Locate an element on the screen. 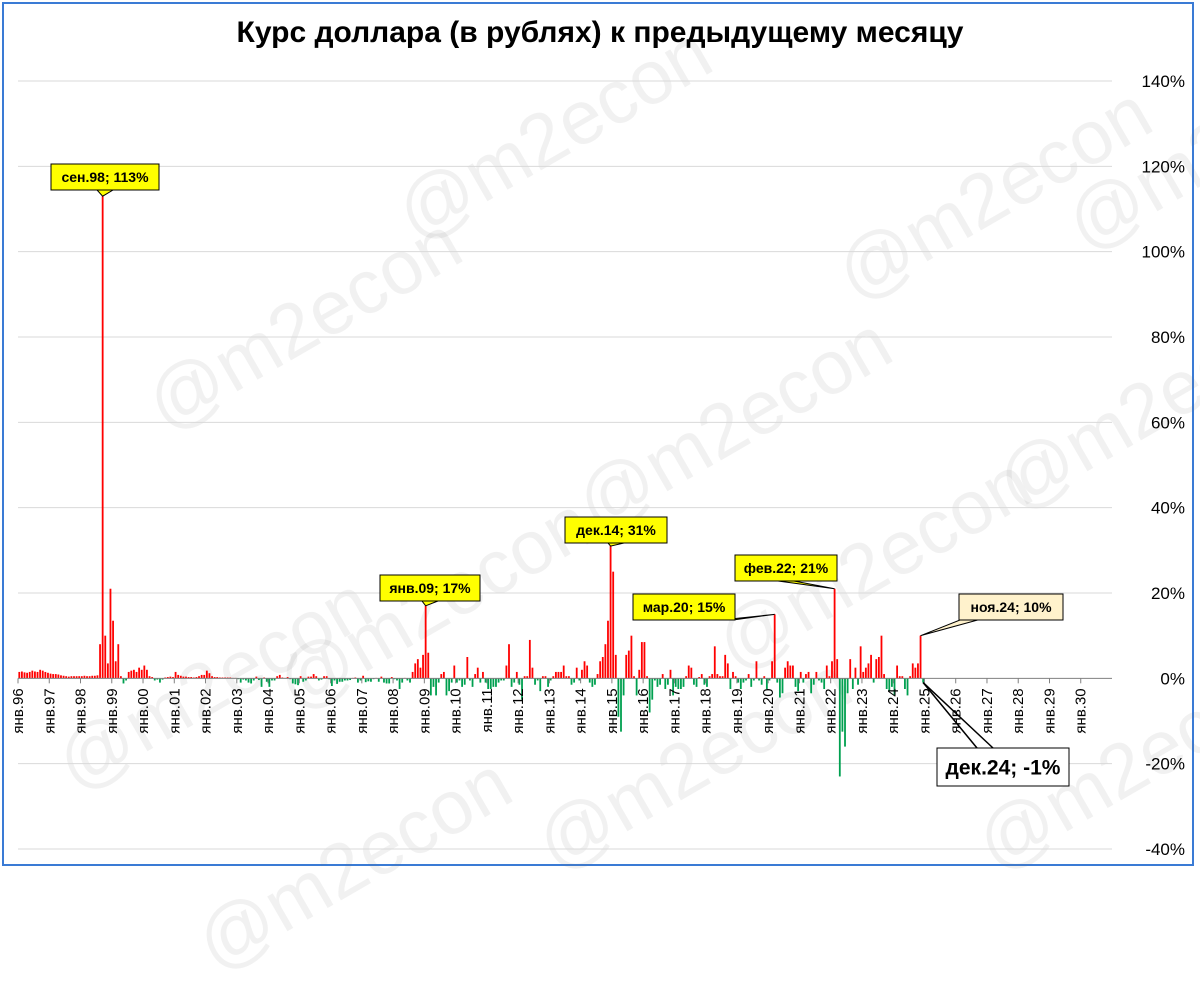 The width and height of the screenshot is (1200, 988). x-tick-label: янв.13 is located at coordinates (549, 710).